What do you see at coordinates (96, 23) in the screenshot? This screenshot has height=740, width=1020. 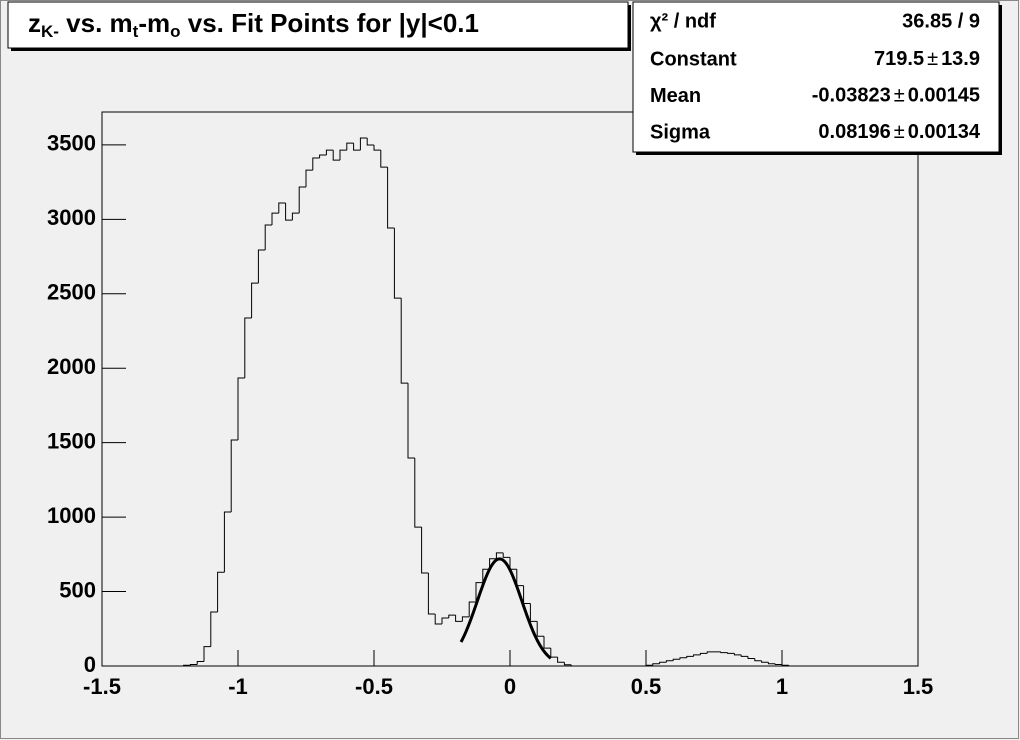 I see `title-part: vs. m` at bounding box center [96, 23].